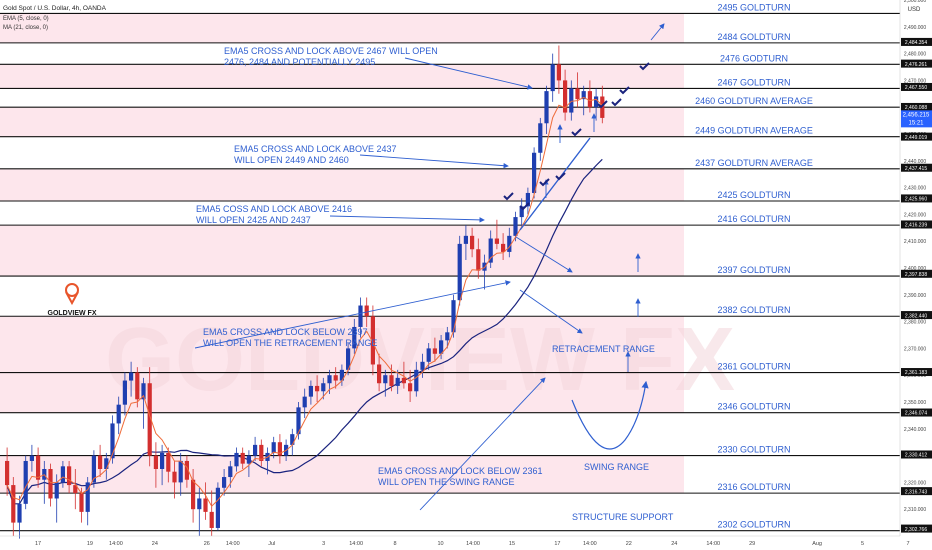 Image resolution: width=932 pixels, height=550 pixels. What do you see at coordinates (753, 195) in the screenshot?
I see `level-label: 2425 GOLDTURN` at bounding box center [753, 195].